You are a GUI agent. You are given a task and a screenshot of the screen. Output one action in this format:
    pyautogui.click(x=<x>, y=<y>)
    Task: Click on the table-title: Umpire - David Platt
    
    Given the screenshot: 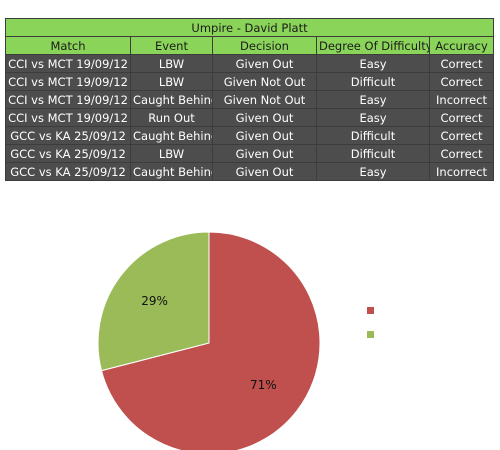 What is the action you would take?
    pyautogui.click(x=249, y=27)
    